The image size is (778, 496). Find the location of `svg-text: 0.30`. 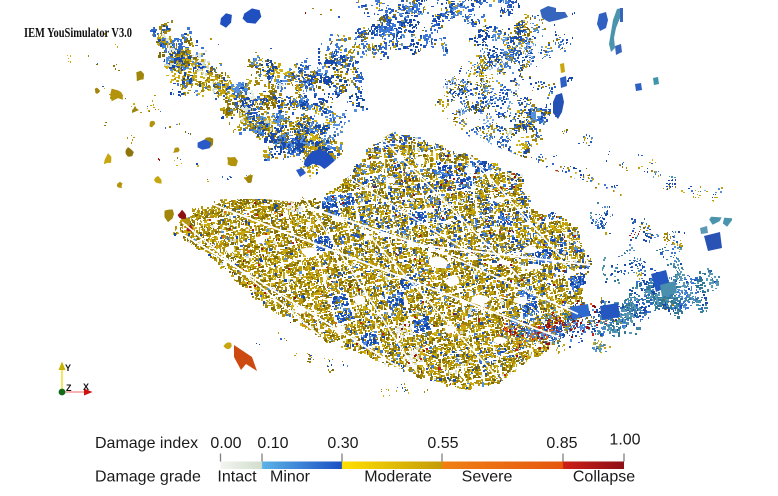

svg-text: 0.30 is located at coordinates (342, 443).